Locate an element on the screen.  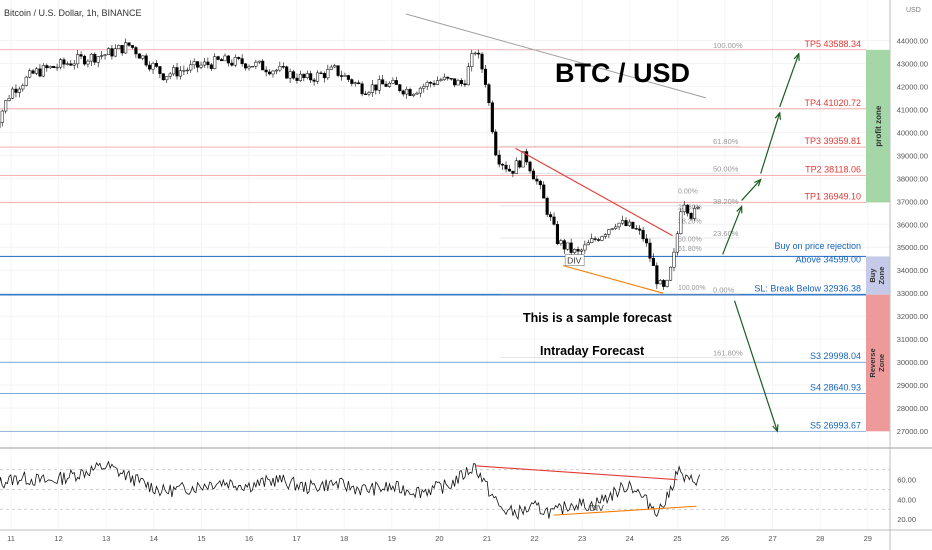
rsi-div-label: DIV is located at coordinates (597, 508).